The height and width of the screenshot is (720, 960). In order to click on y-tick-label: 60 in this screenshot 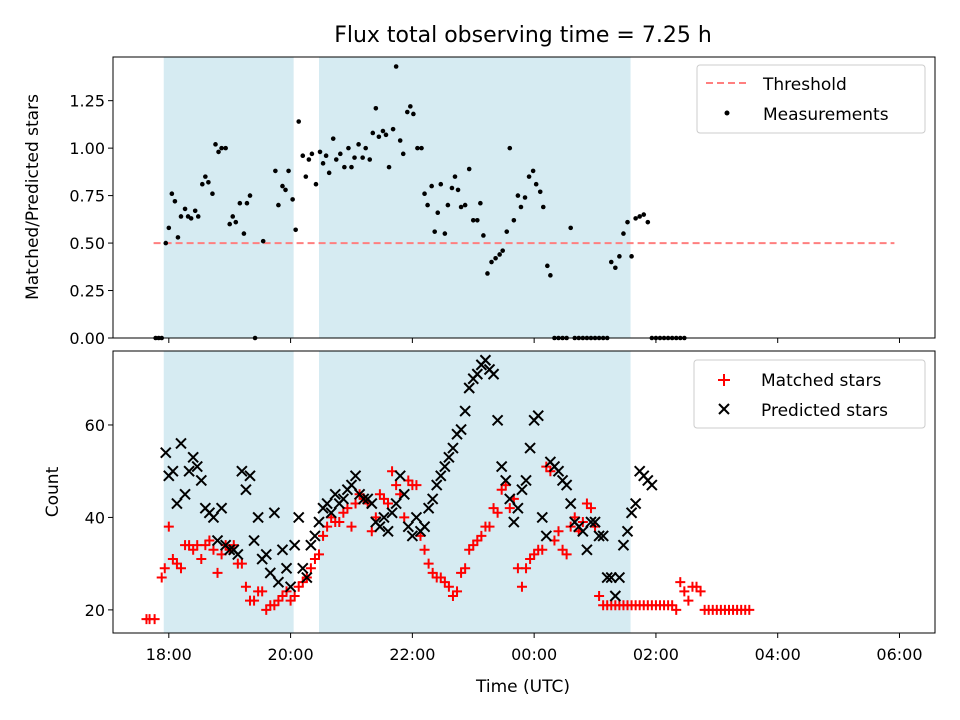, I will do `click(95, 425)`.